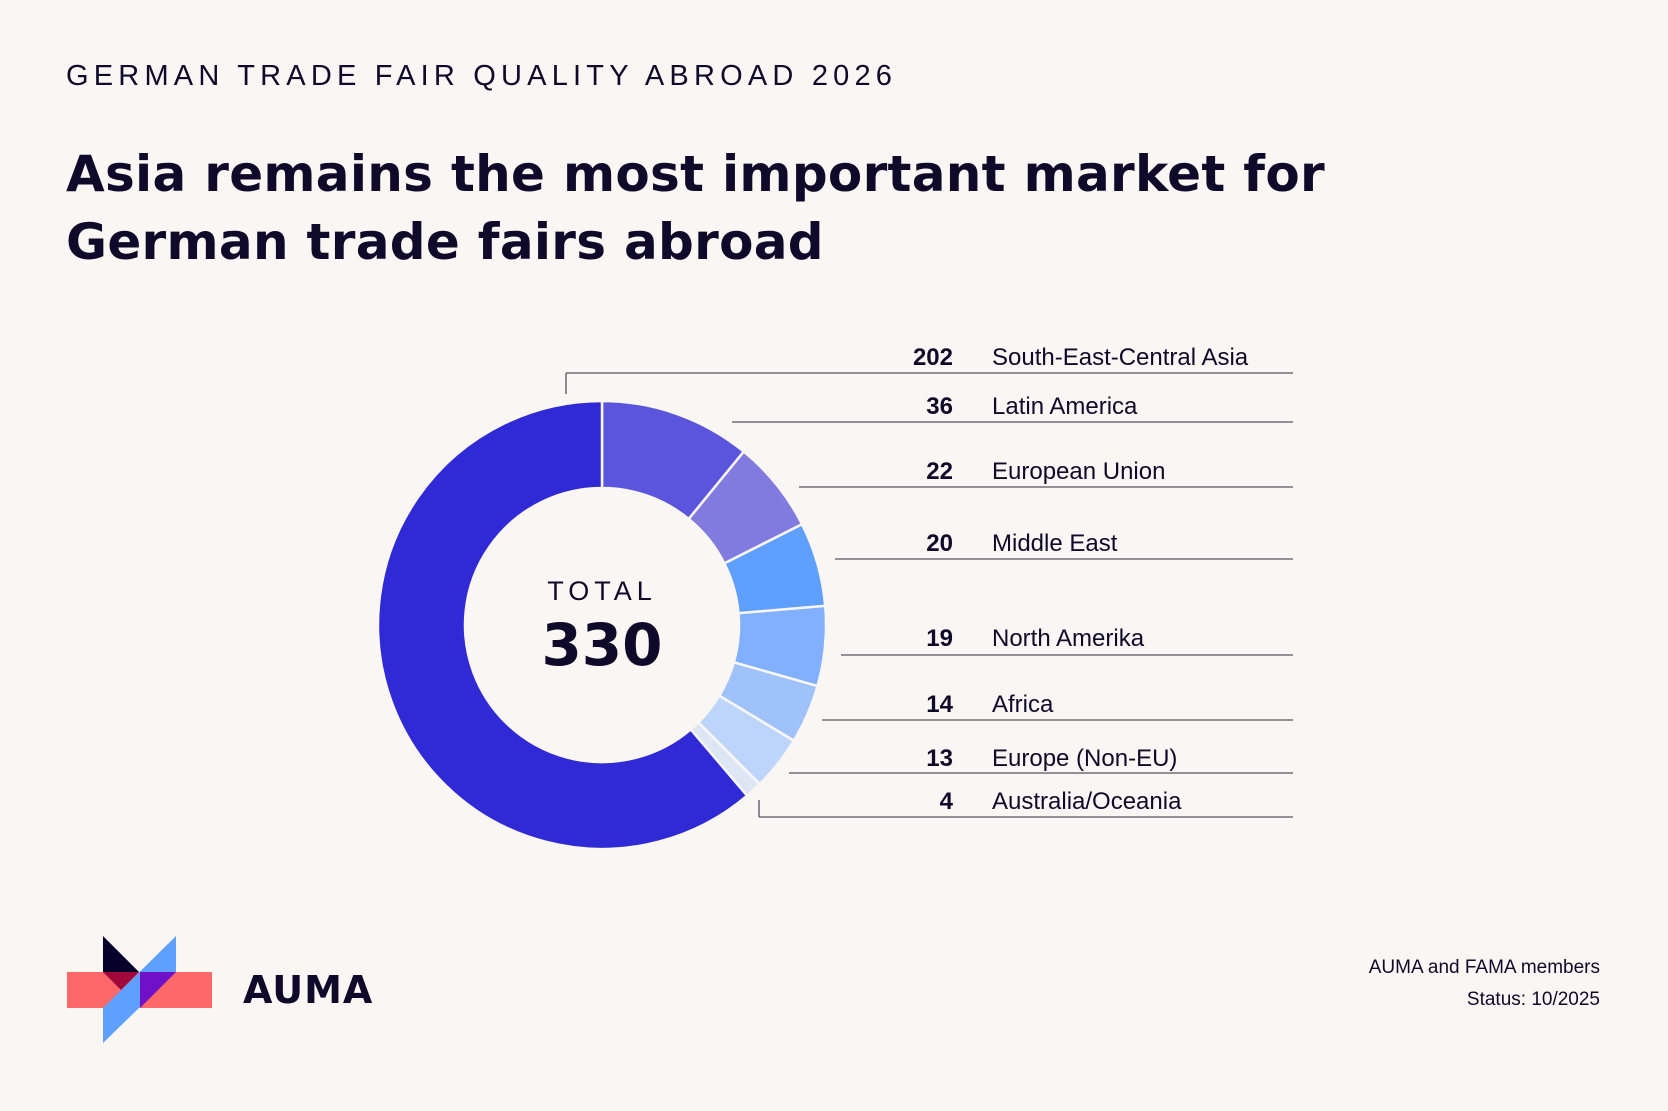 Image resolution: width=1668 pixels, height=1111 pixels. Describe the element at coordinates (1055, 543) in the screenshot. I see `category-label-middle-east: Middle East` at that location.